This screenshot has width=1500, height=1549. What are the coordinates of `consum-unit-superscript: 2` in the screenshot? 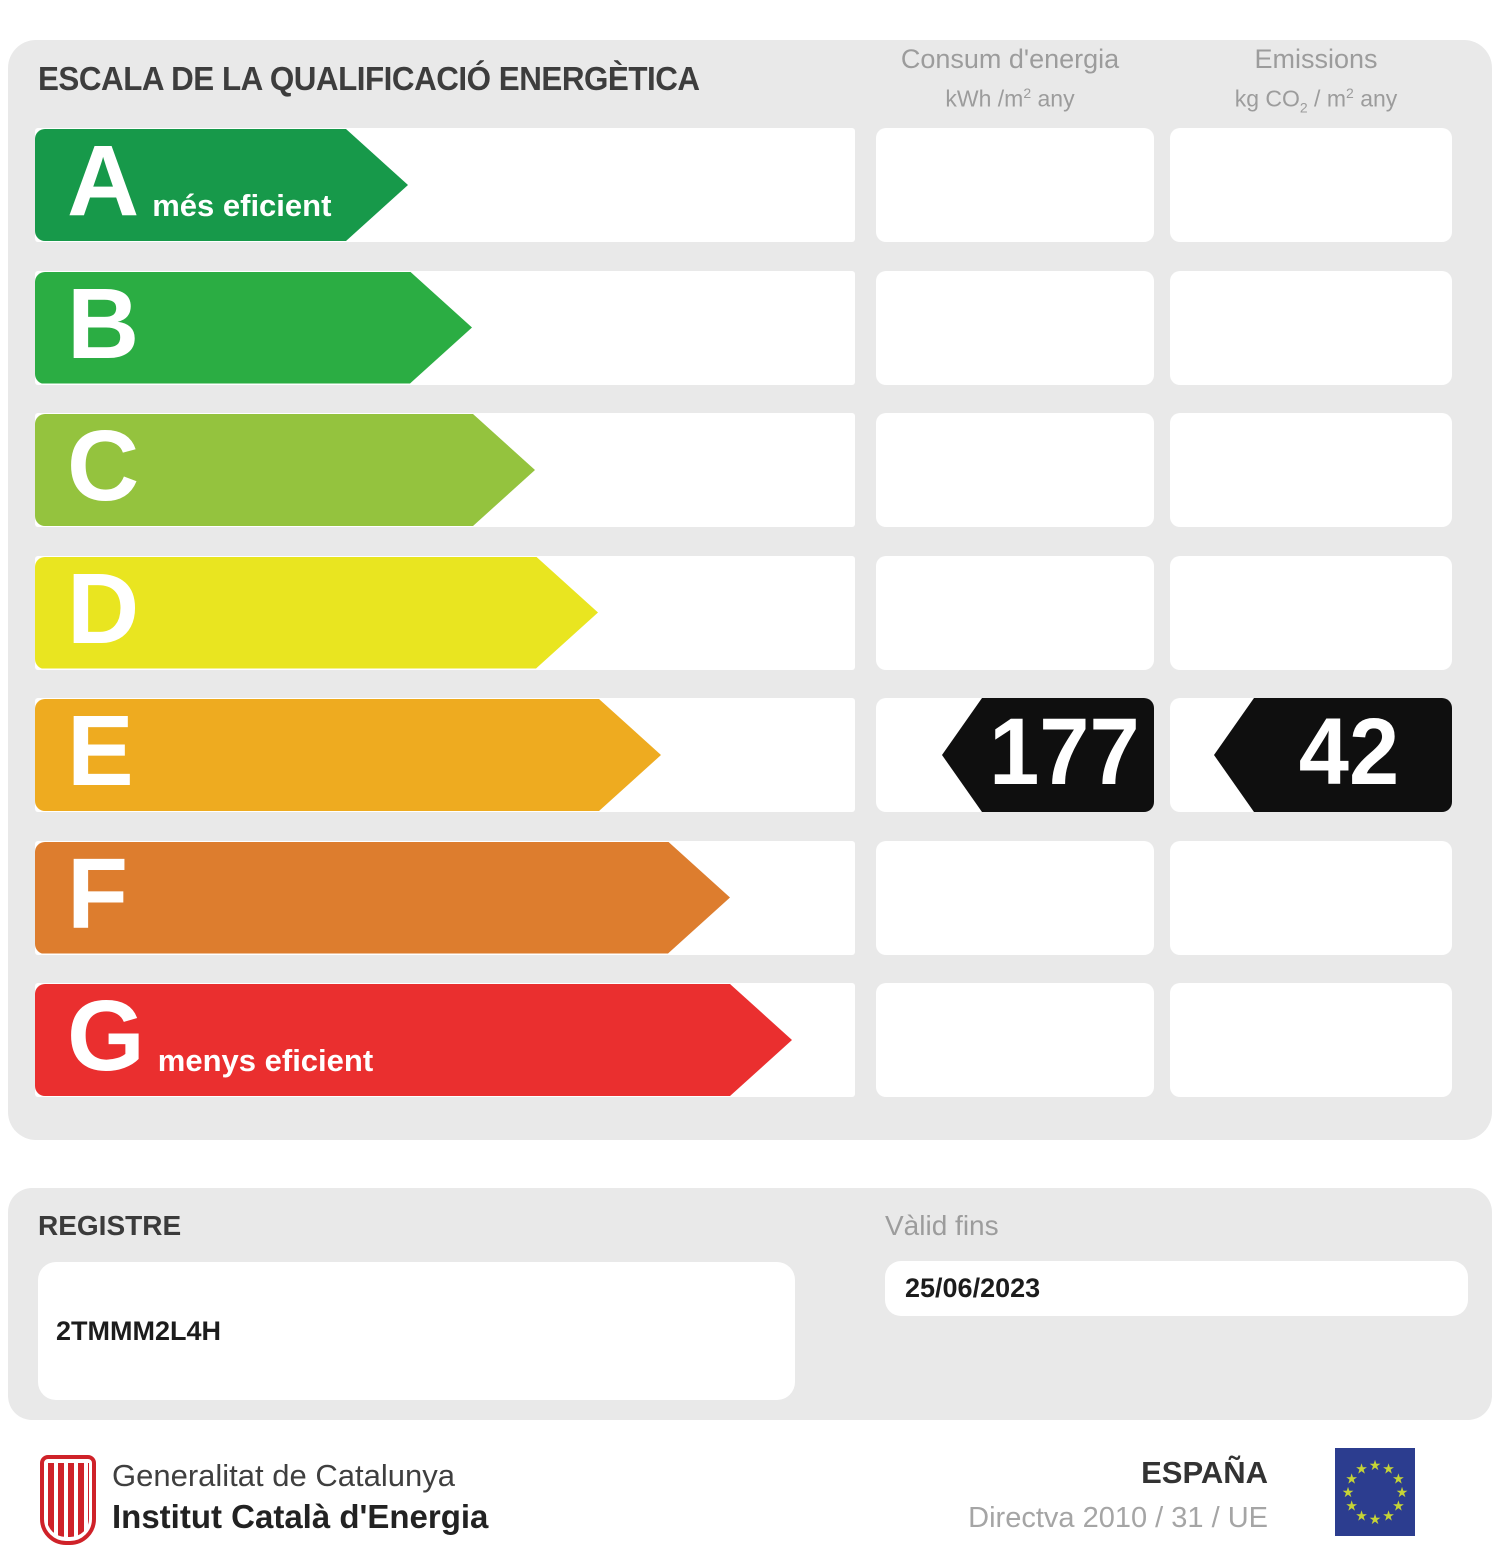 It's located at (1027, 93).